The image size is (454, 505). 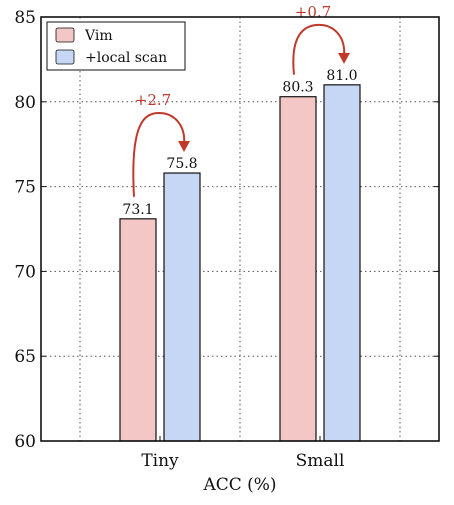 What do you see at coordinates (25, 18) in the screenshot?
I see `y-tick-label: 85` at bounding box center [25, 18].